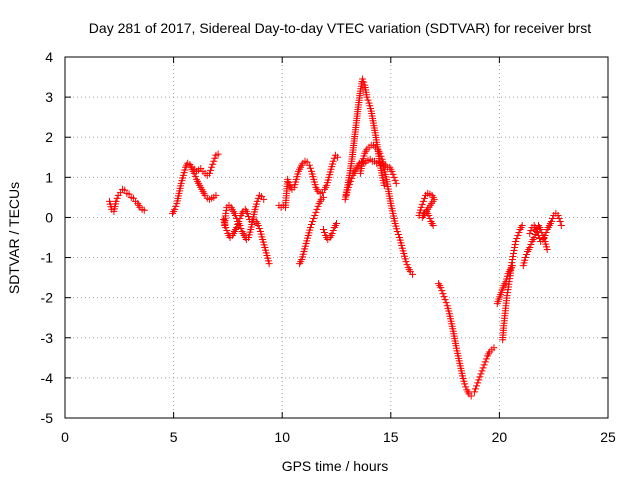  What do you see at coordinates (49, 57) in the screenshot?
I see `y-tick-label: 4` at bounding box center [49, 57].